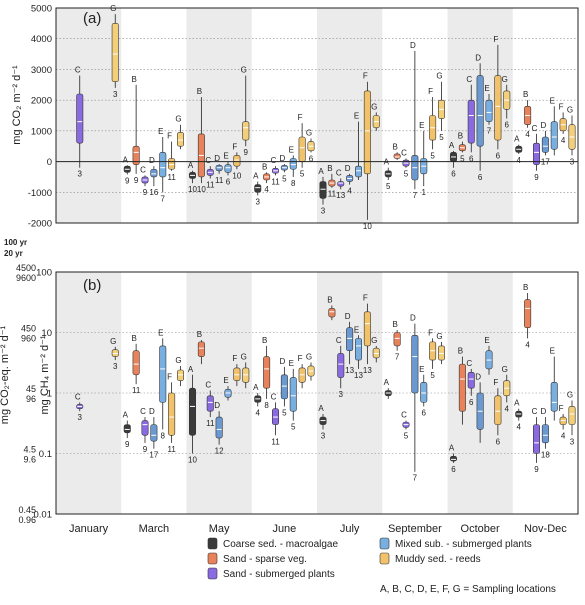 The image size is (585, 605). What do you see at coordinates (245, 111) in the screenshot?
I see `box-may-G: G9` at bounding box center [245, 111].